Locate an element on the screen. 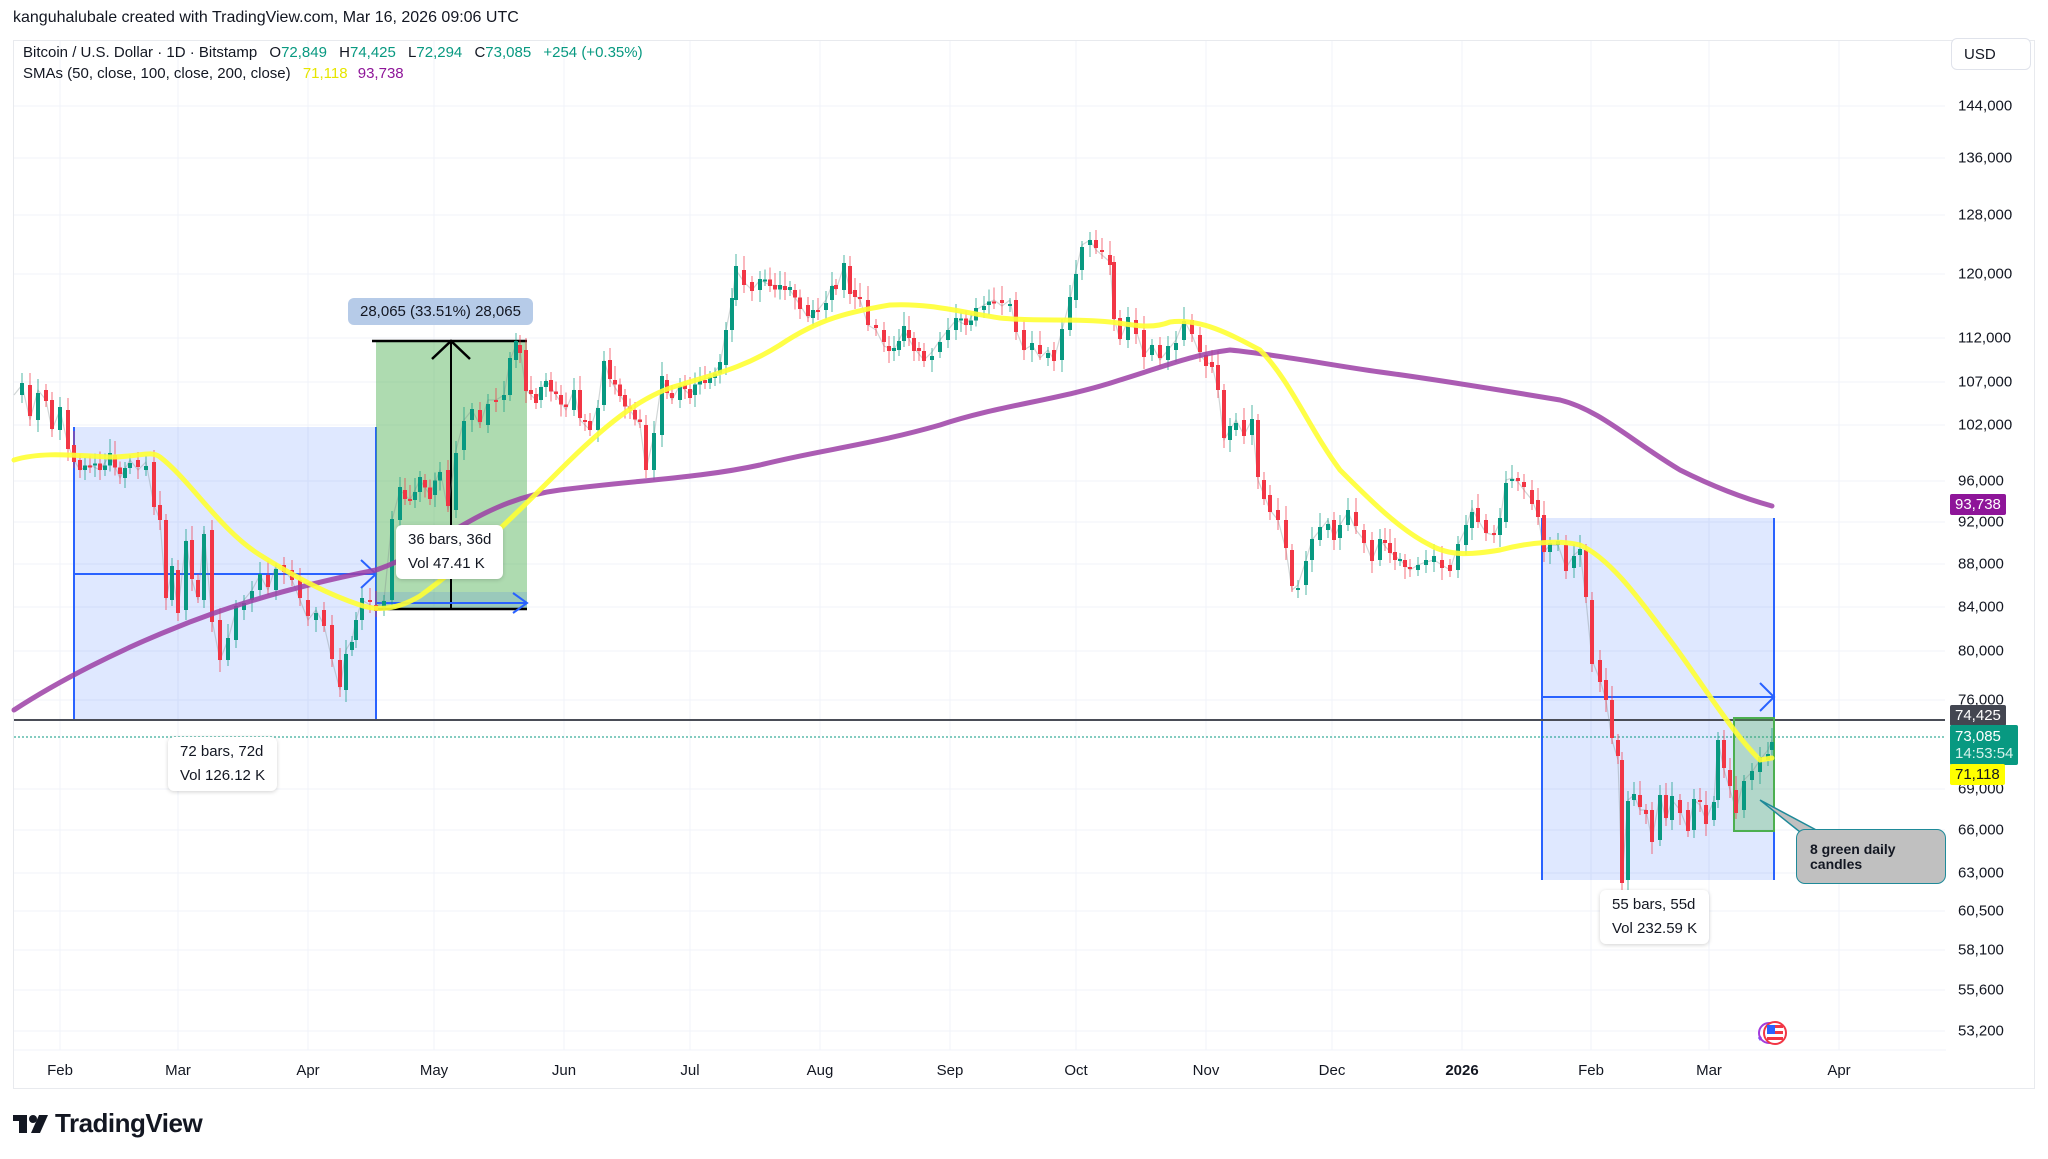  price-tick: 107,000 is located at coordinates (1985, 382).